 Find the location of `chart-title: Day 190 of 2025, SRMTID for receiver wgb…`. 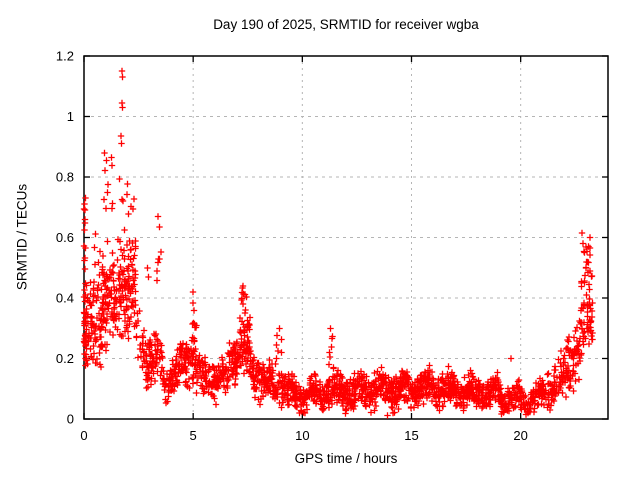

chart-title: Day 190 of 2025, SRMTID for receiver wgb… is located at coordinates (346, 24).